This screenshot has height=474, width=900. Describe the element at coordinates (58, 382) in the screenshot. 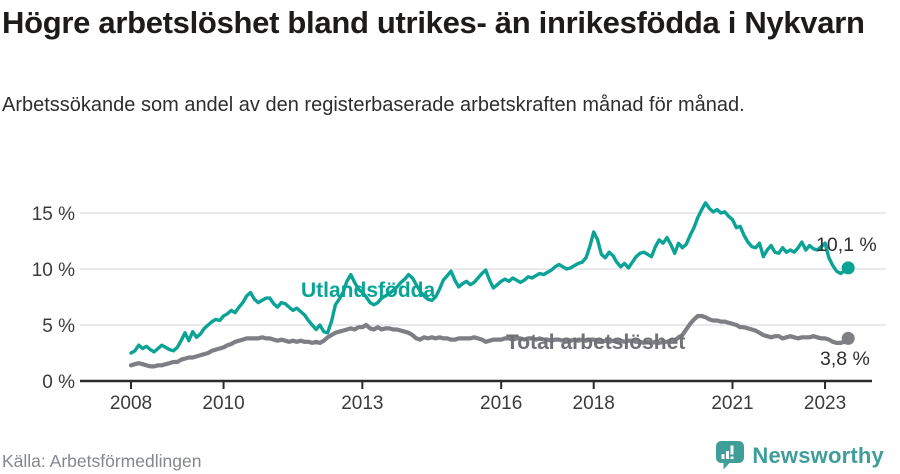

I see `y-tick-label: 0 %` at that location.